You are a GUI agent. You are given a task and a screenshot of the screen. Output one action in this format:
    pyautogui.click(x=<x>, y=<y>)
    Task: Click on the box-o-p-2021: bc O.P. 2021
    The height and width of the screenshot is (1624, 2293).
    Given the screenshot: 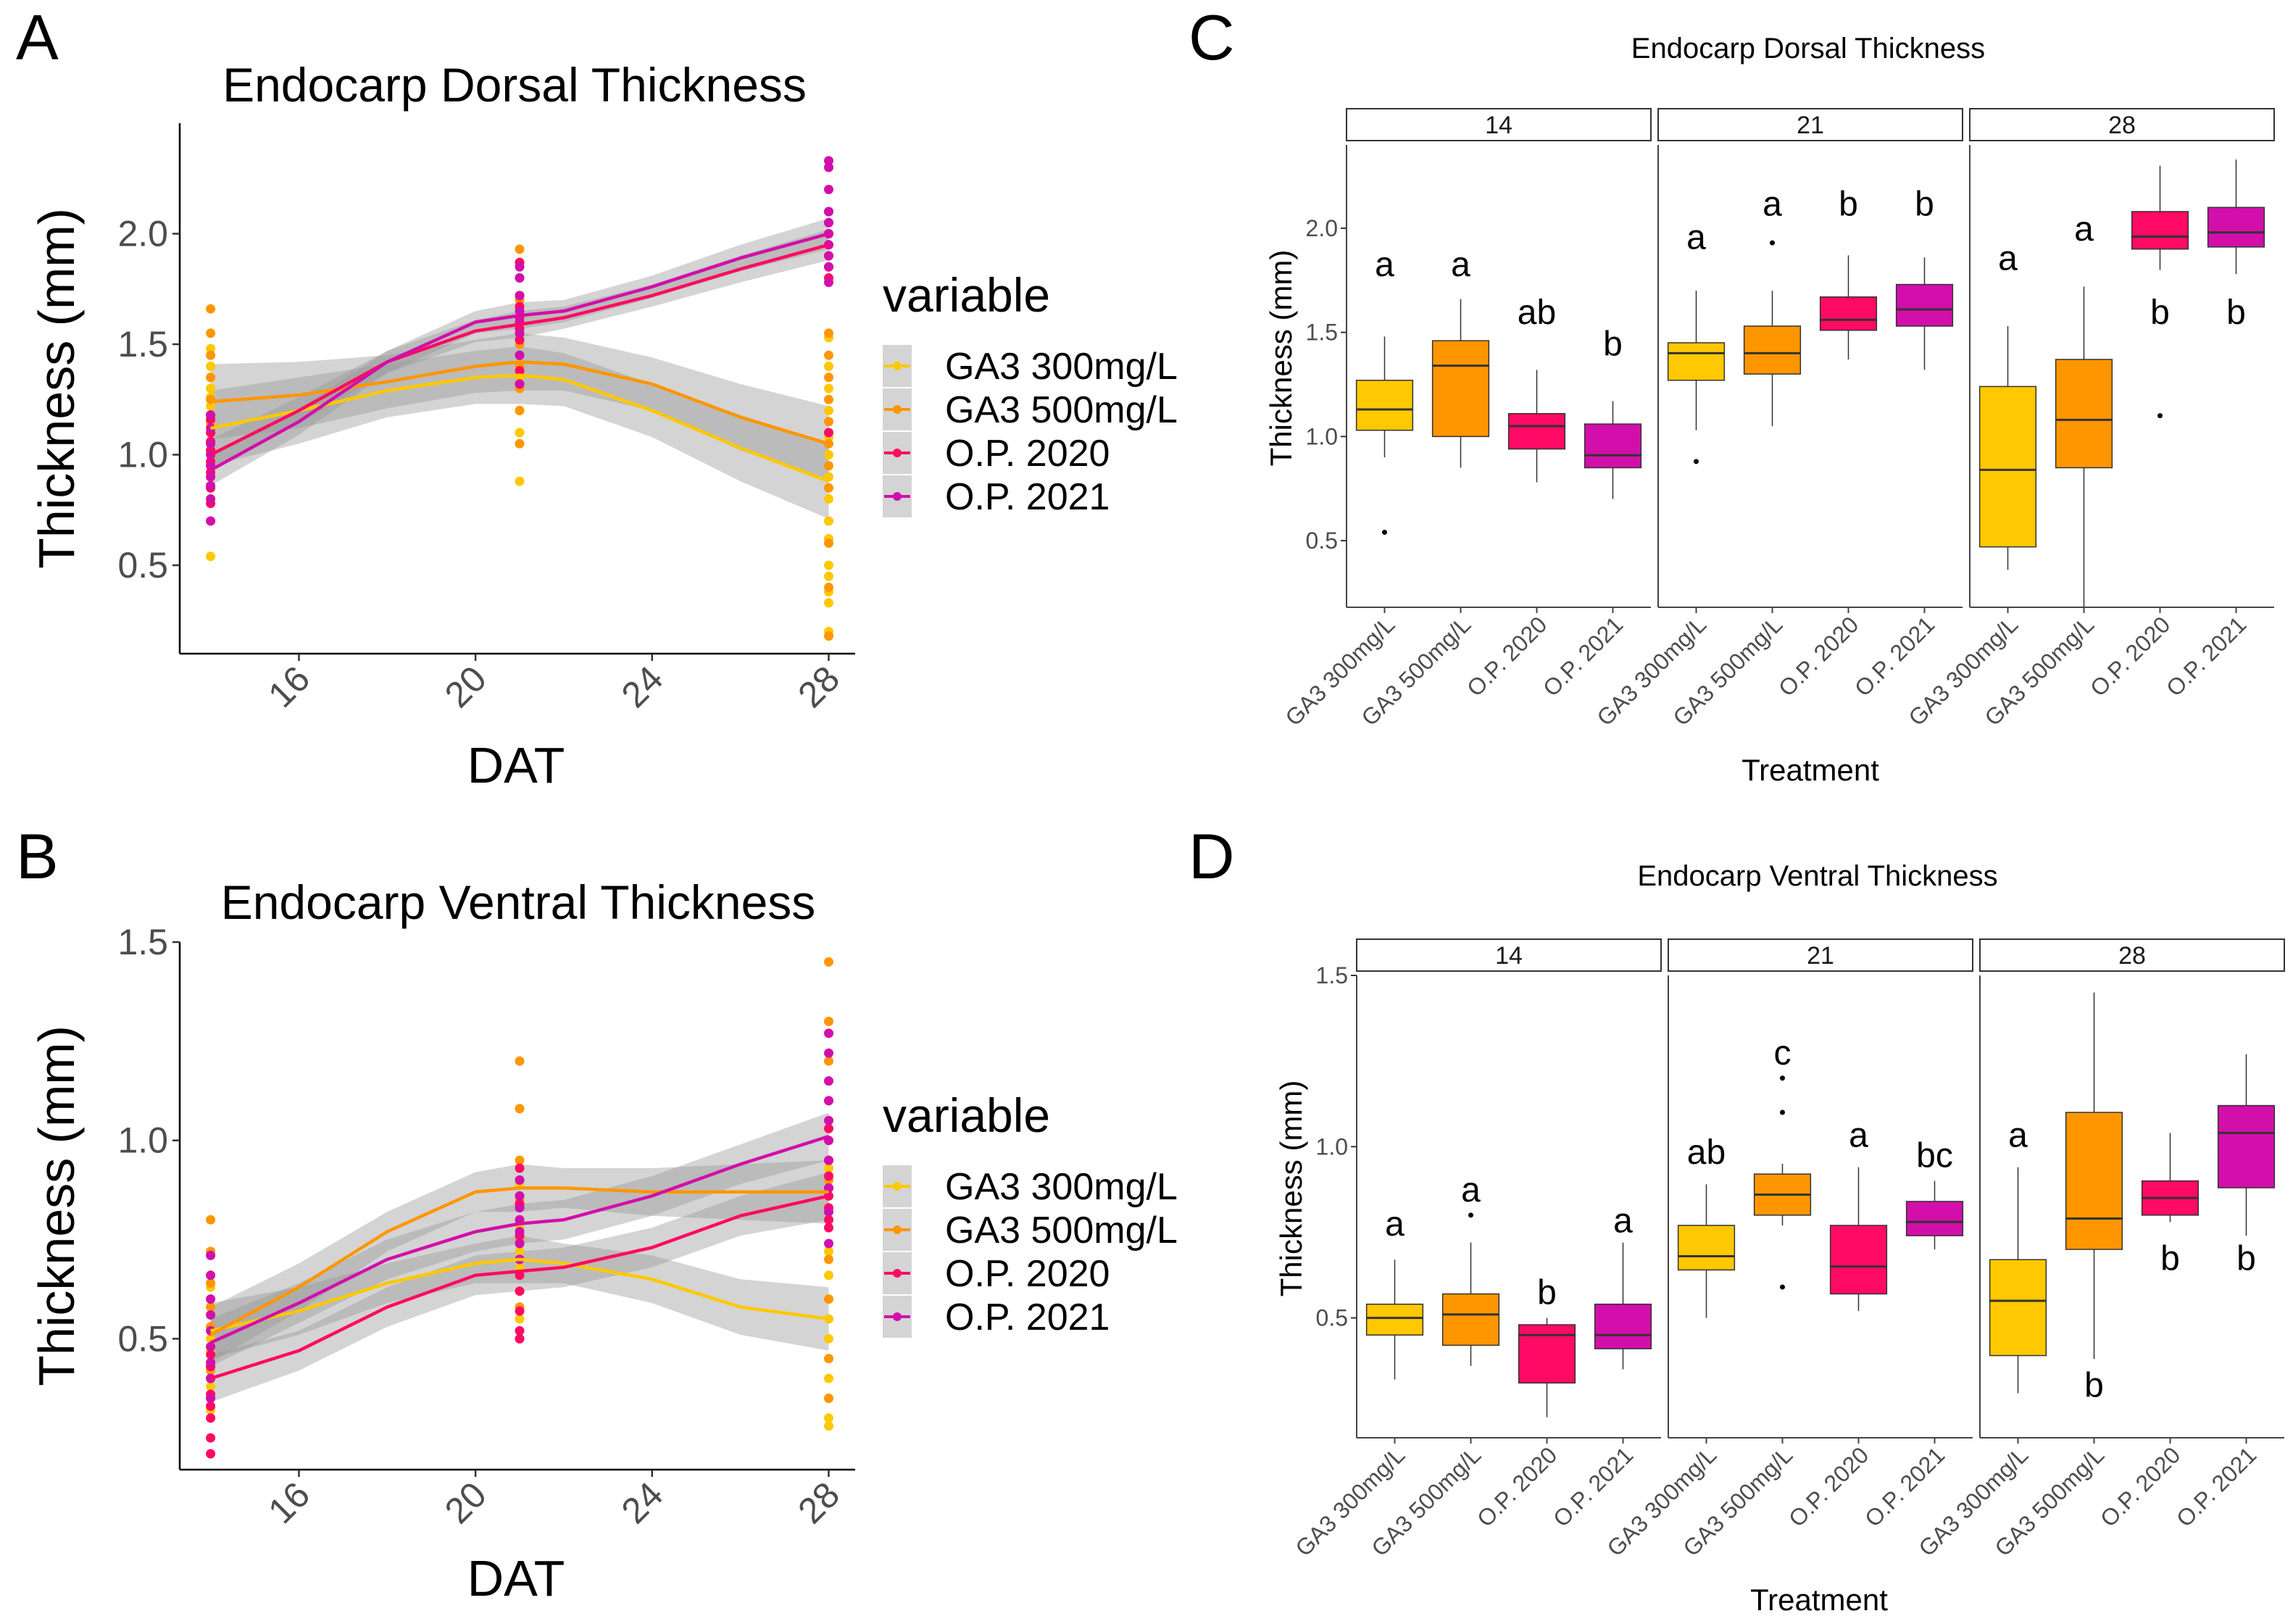 What is the action you would take?
    pyautogui.click(x=1912, y=1334)
    